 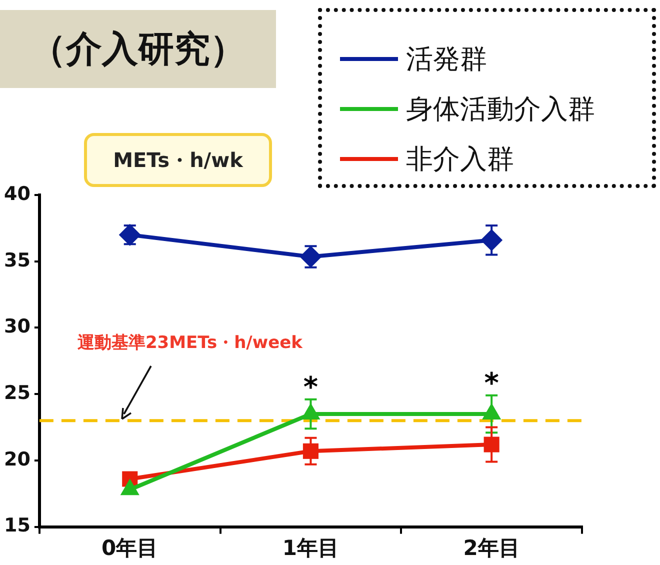 I want to click on x-tick-label: 0年目, so click(x=130, y=548).